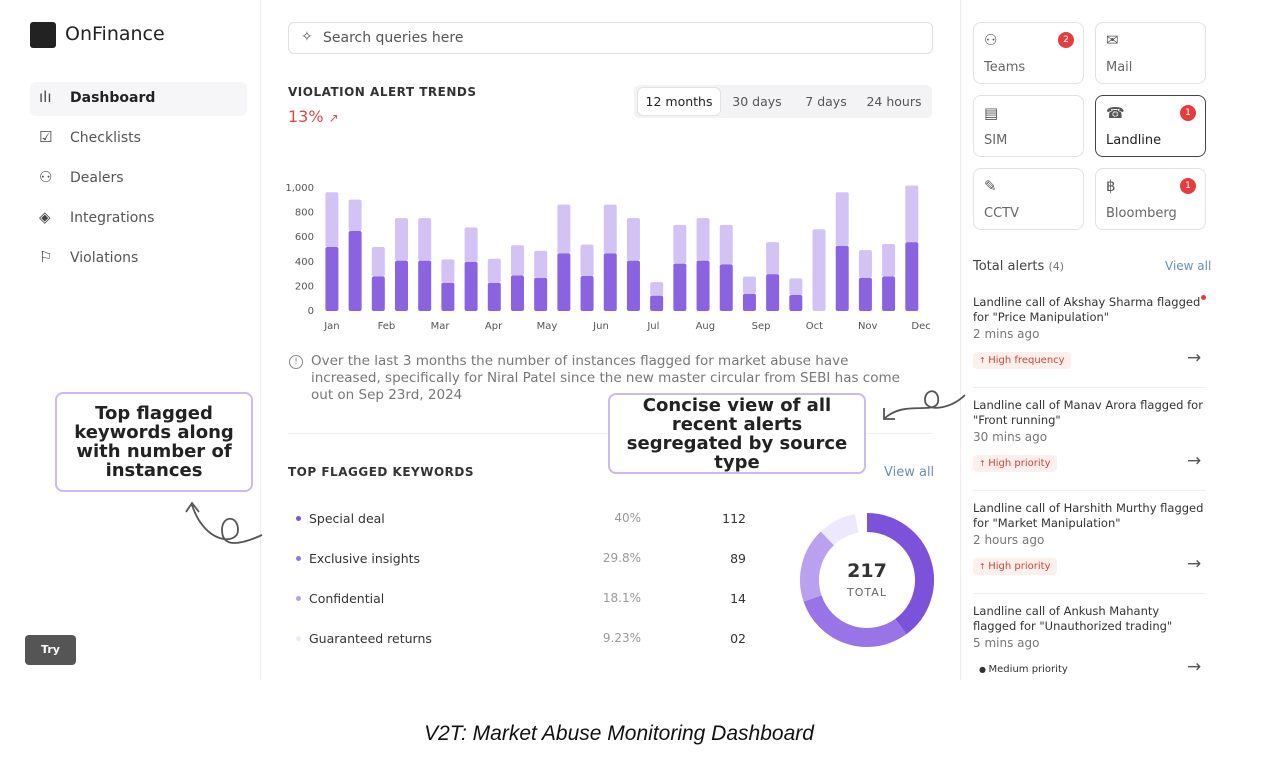 Image resolution: width=1276 pixels, height=759 pixels. I want to click on alert-tag-label: High frequency, so click(1026, 360).